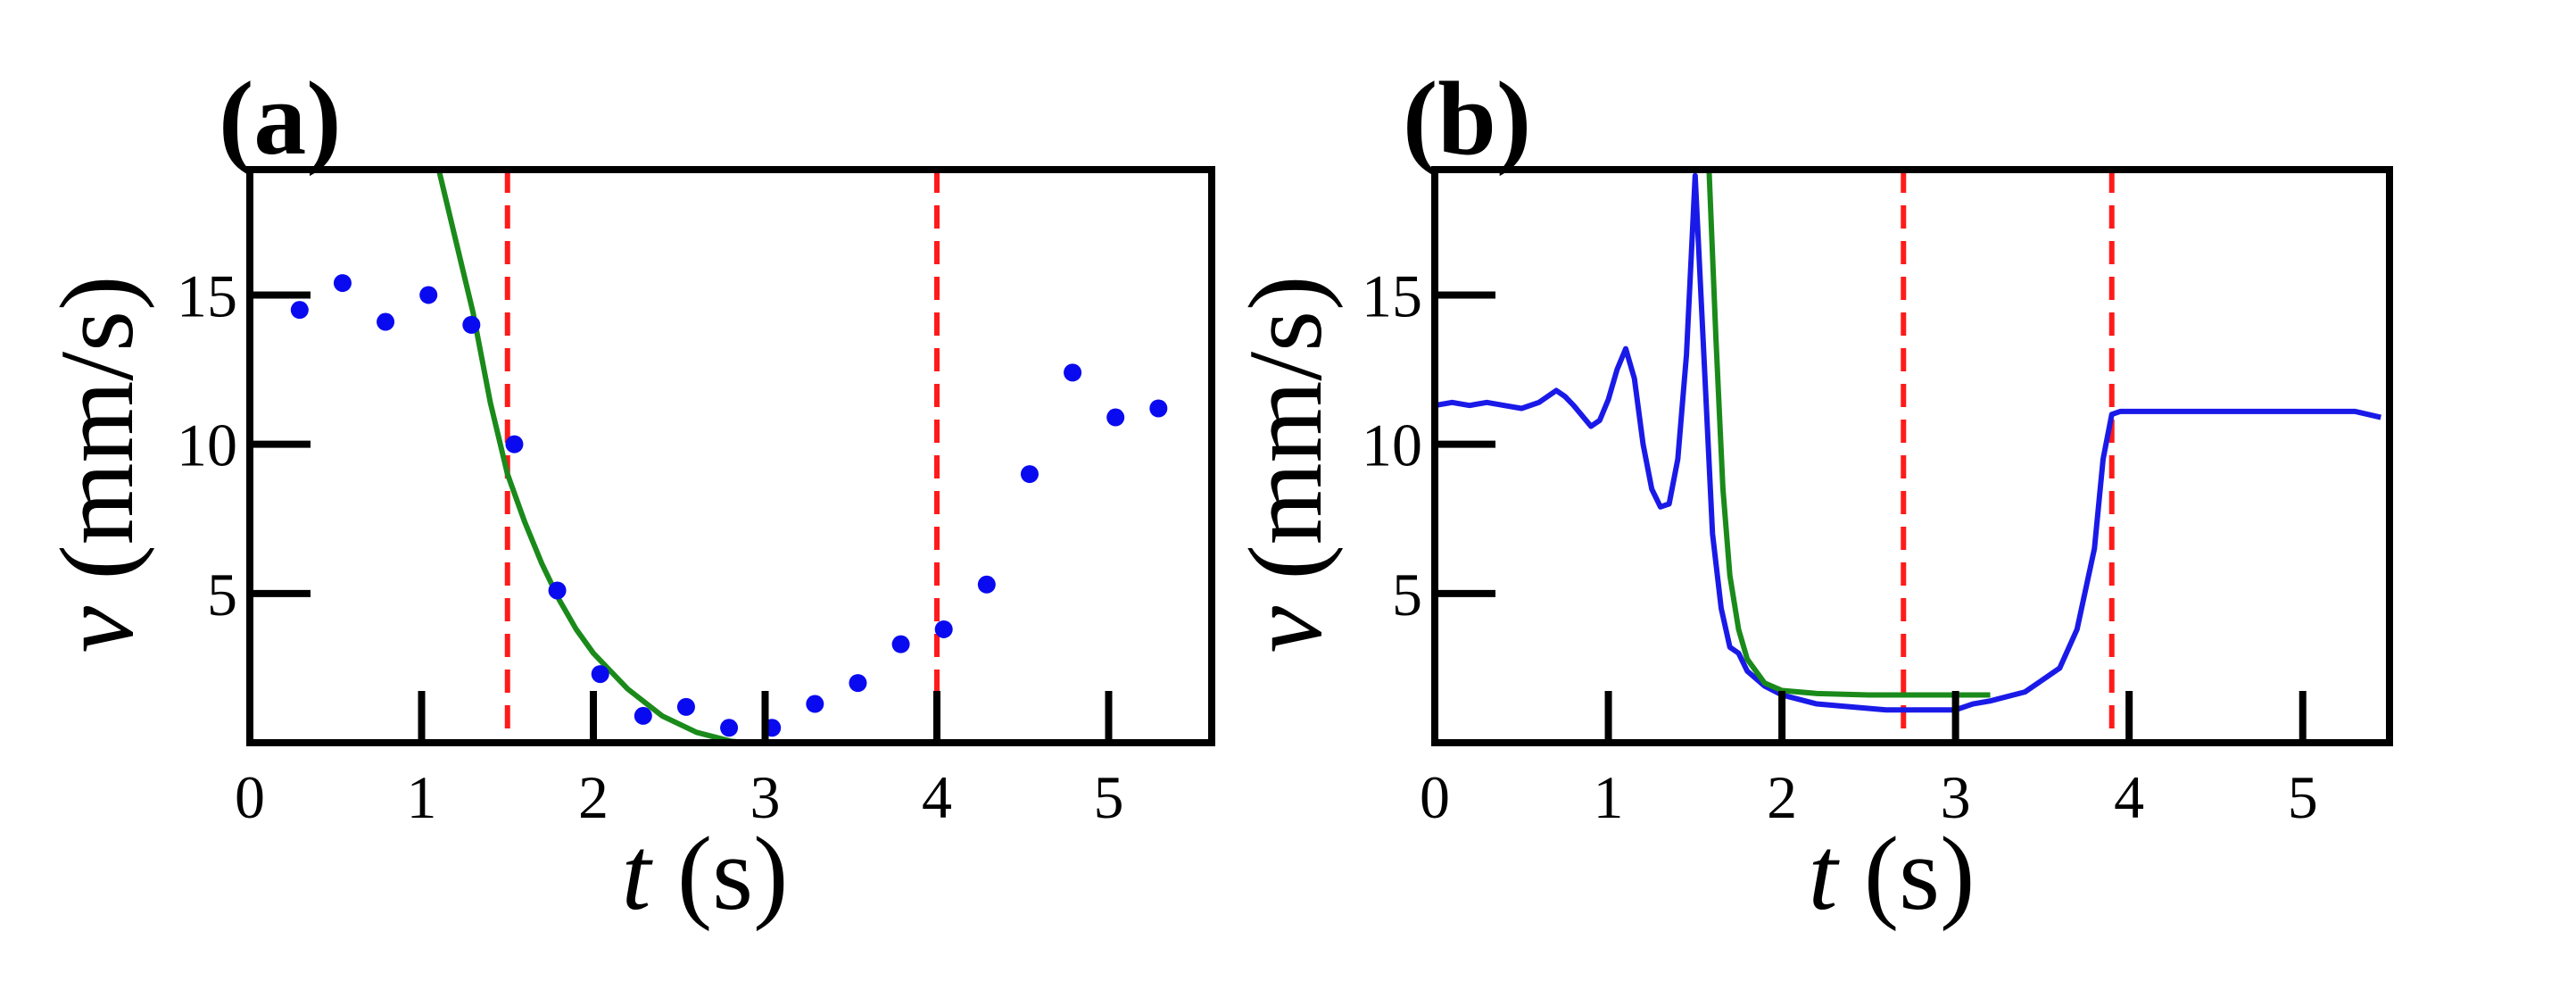 The height and width of the screenshot is (990, 2576). Describe the element at coordinates (1782, 797) in the screenshot. I see `panel-b-x-tick-label: 2` at that location.